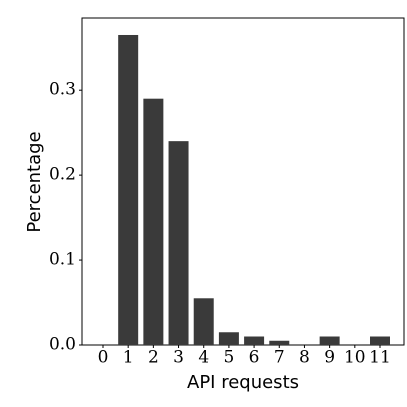  Describe the element at coordinates (128, 358) in the screenshot. I see `x-tick-label: 1` at that location.